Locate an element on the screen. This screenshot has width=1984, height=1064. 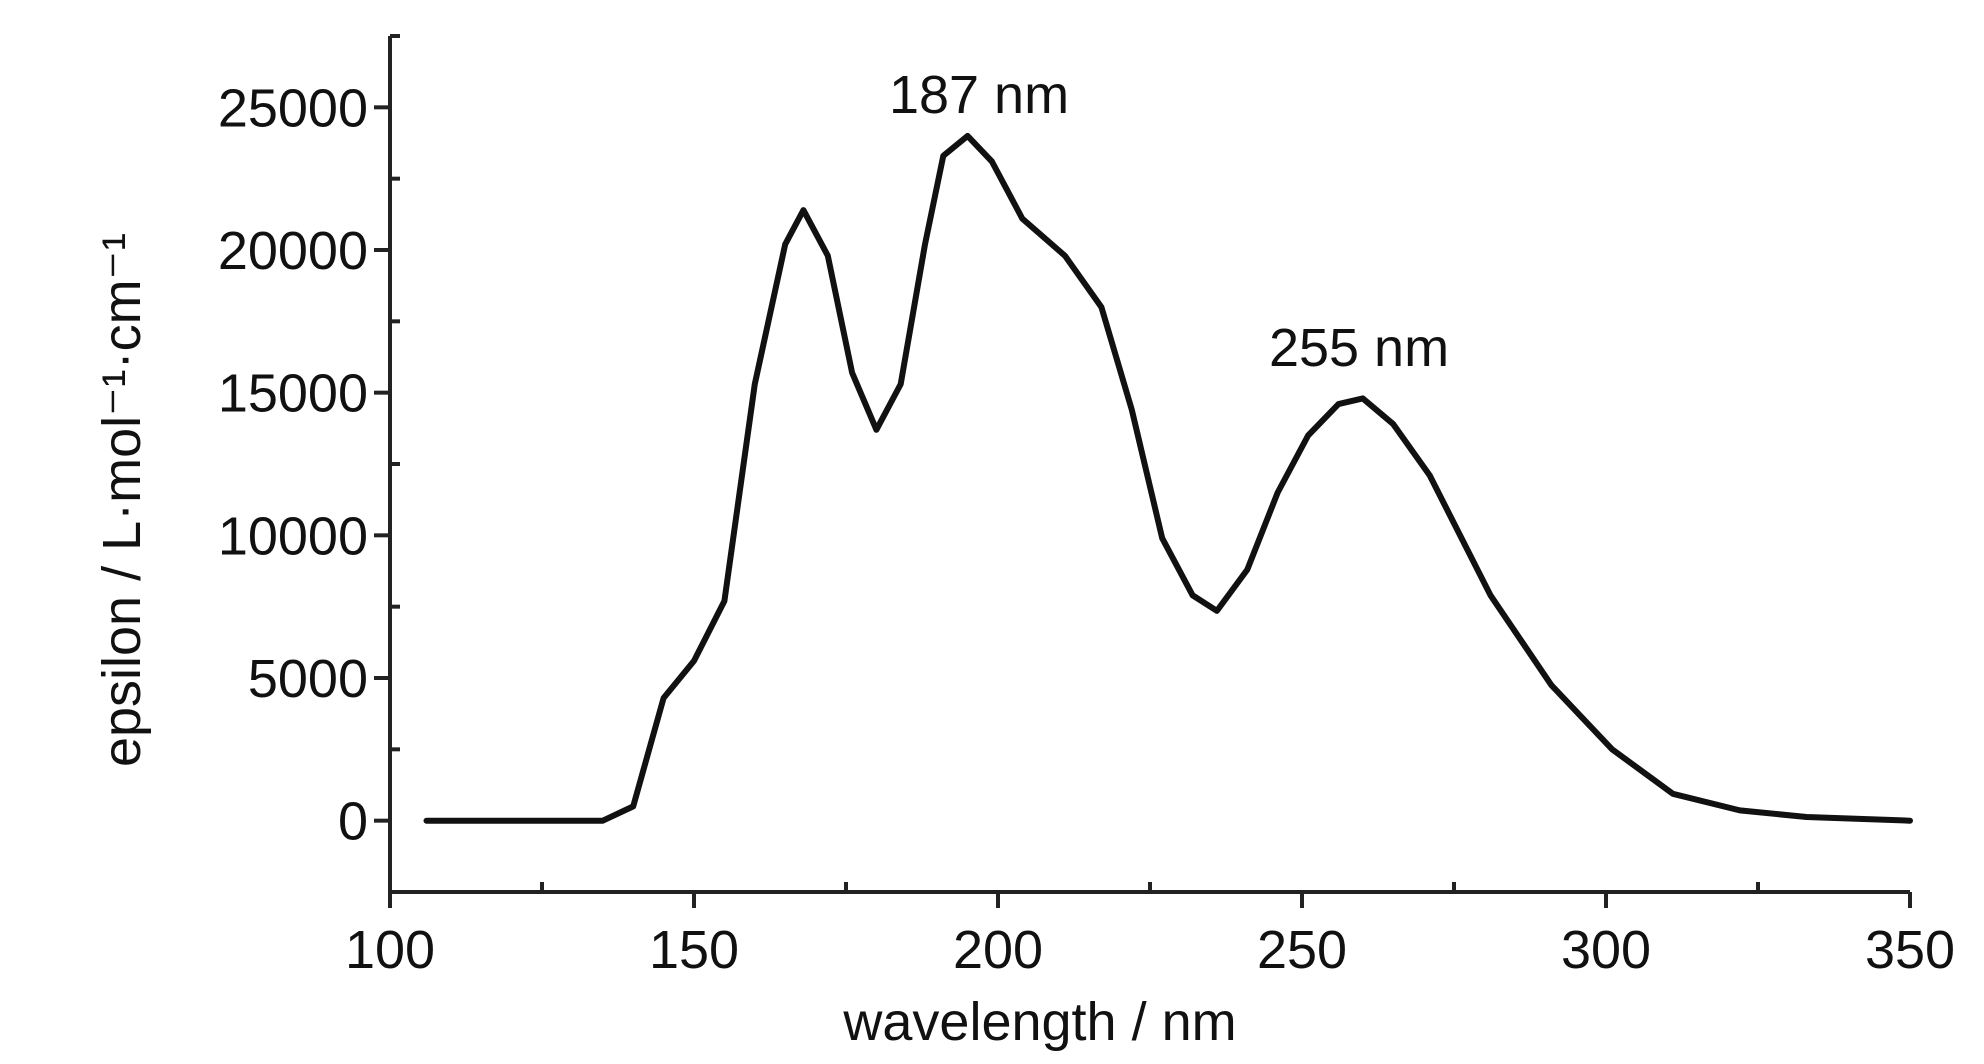
y-tick-label: 25000 is located at coordinates (293, 108).